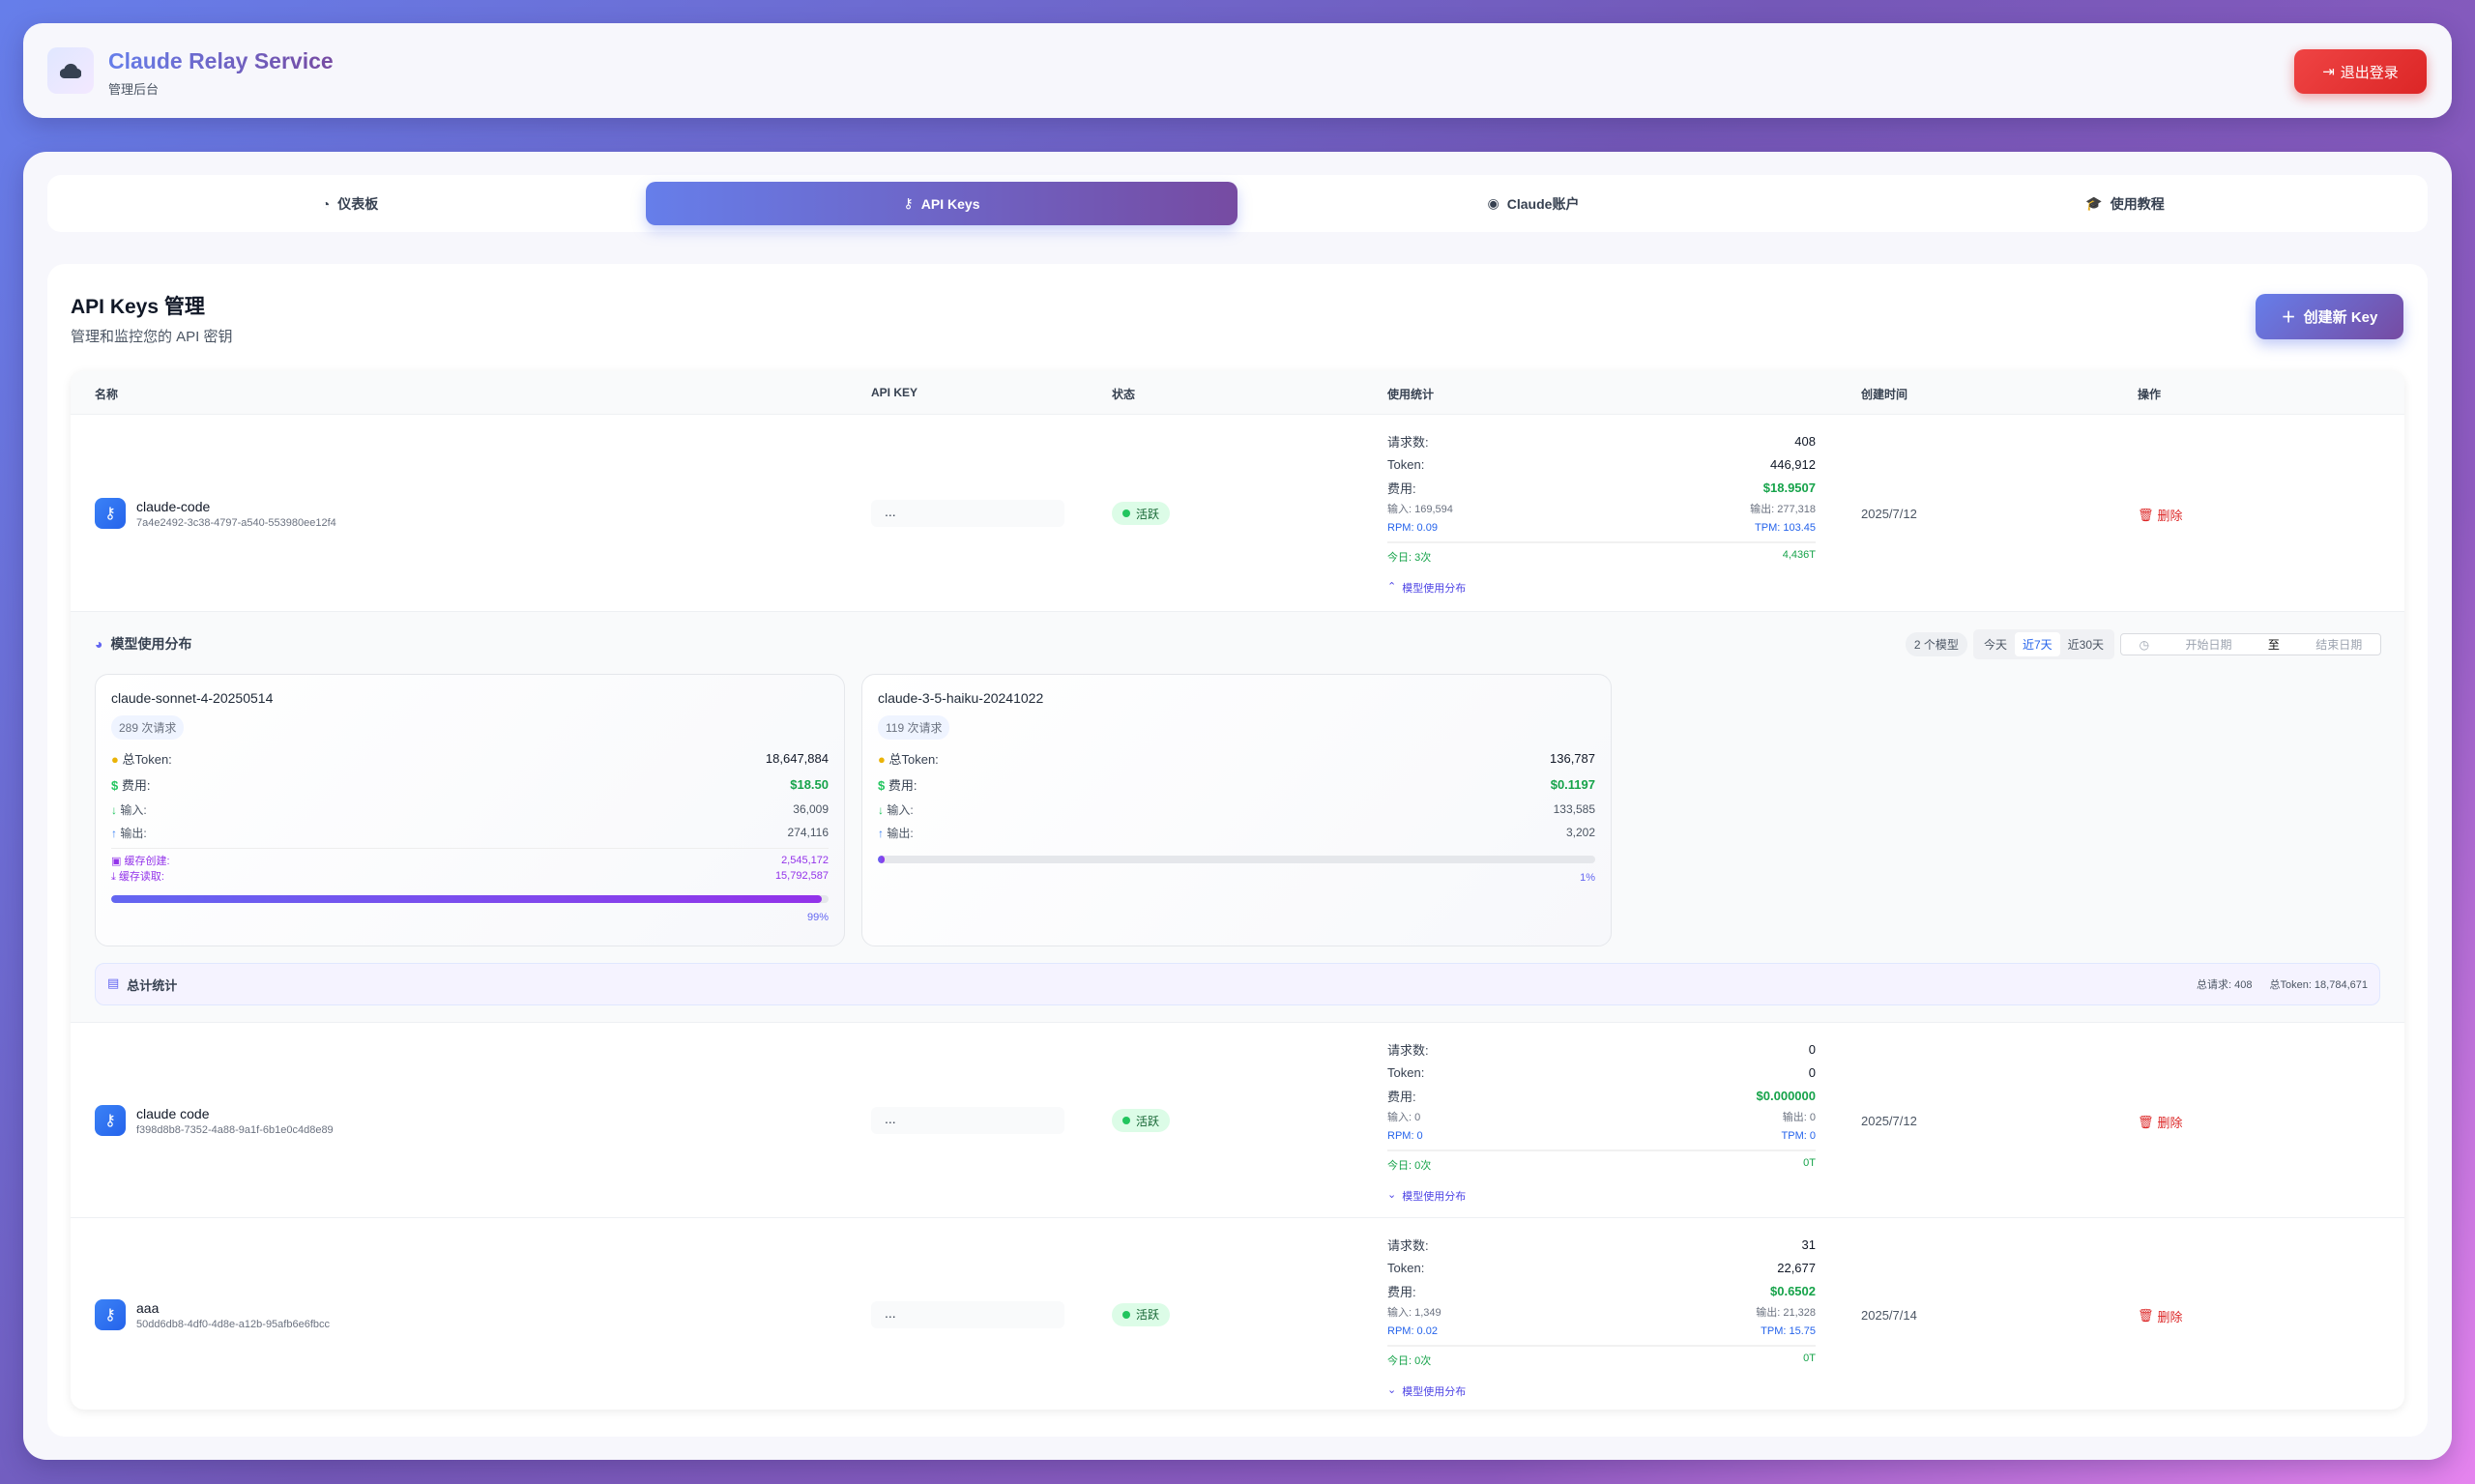 The width and height of the screenshot is (2475, 1484). Describe the element at coordinates (2369, 73) in the screenshot. I see `logout-label: 退出登录` at that location.